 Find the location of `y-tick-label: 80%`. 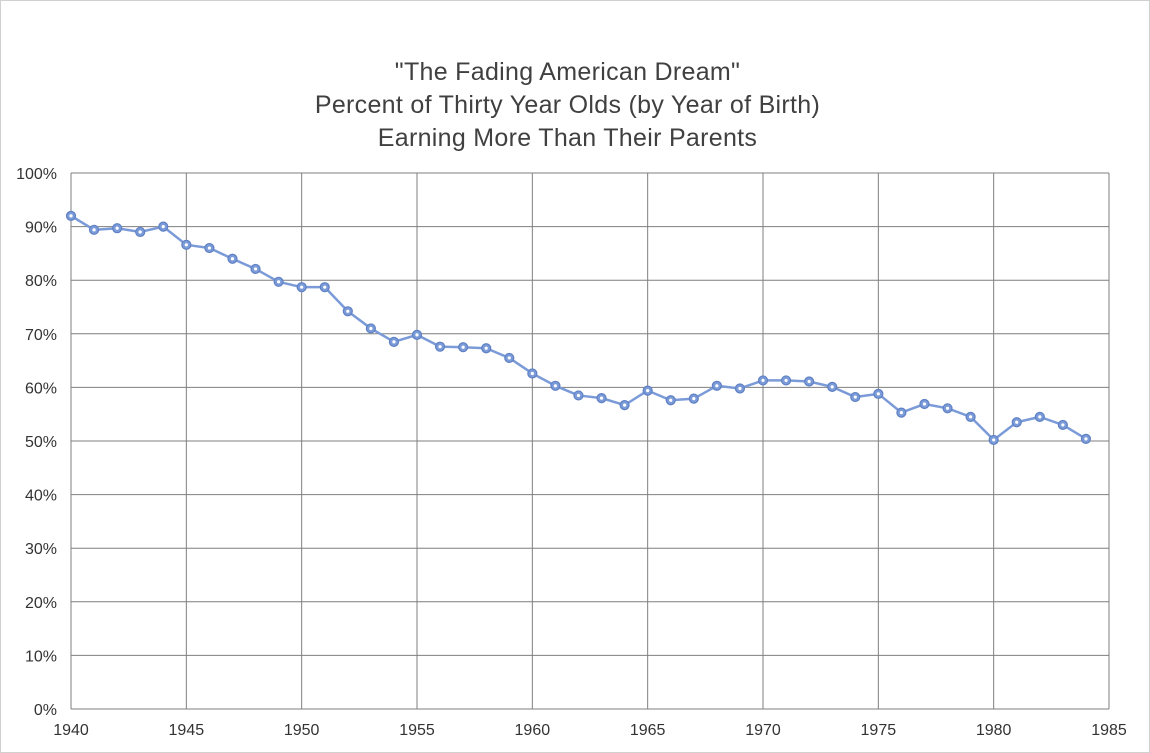

y-tick-label: 80% is located at coordinates (41, 281).